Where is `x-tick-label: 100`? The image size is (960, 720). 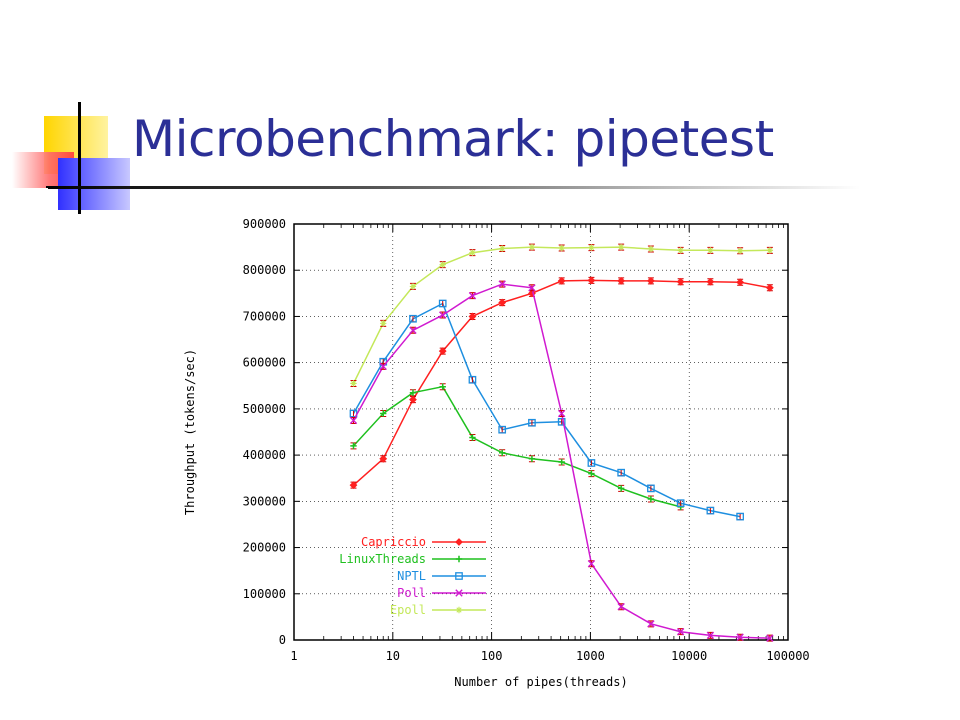 x-tick-label: 100 is located at coordinates (492, 656).